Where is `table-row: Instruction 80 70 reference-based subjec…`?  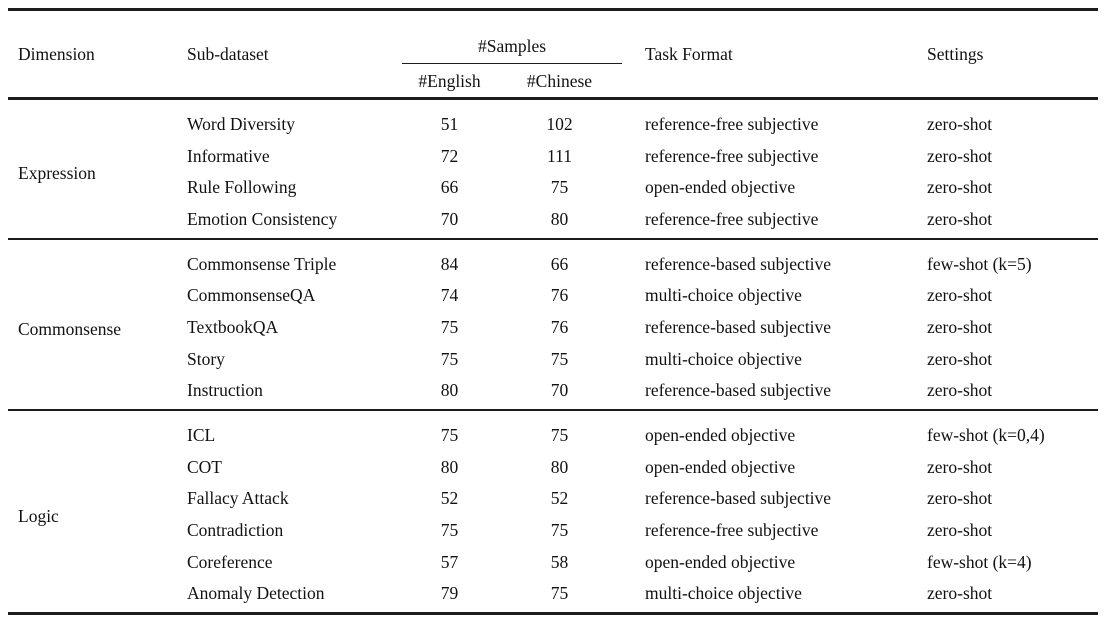 table-row: Instruction 80 70 reference-based subjec… is located at coordinates (553, 392).